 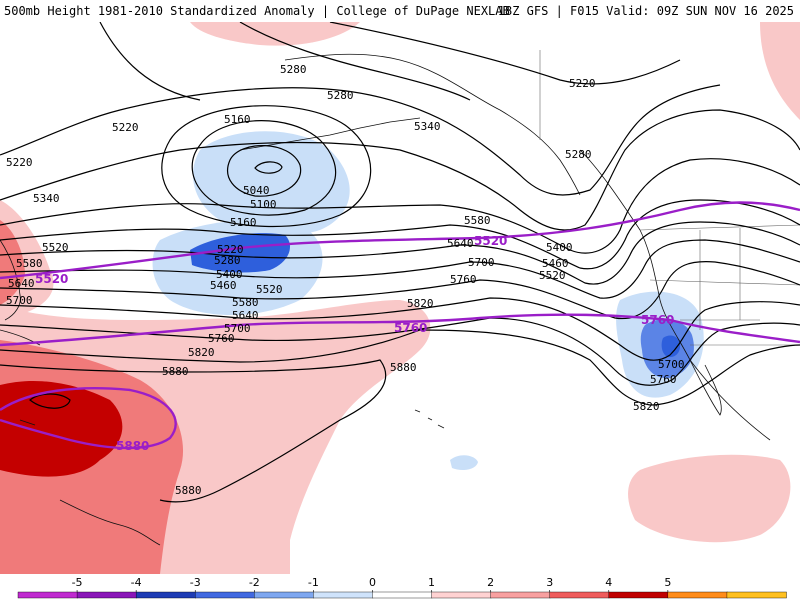 What do you see at coordinates (269, 289) in the screenshot?
I see `contour-label: 5520` at bounding box center [269, 289].